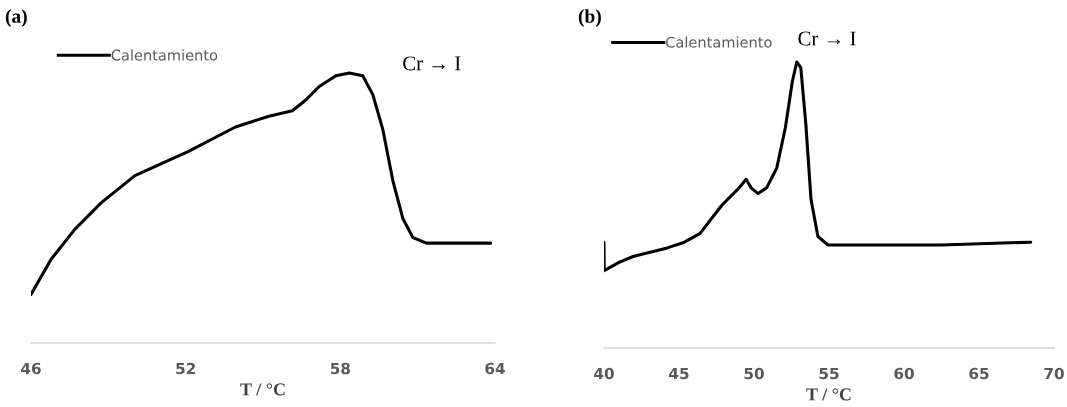 The width and height of the screenshot is (1067, 407). Describe the element at coordinates (589, 18) in the screenshot. I see `chart-title: (b)` at that location.